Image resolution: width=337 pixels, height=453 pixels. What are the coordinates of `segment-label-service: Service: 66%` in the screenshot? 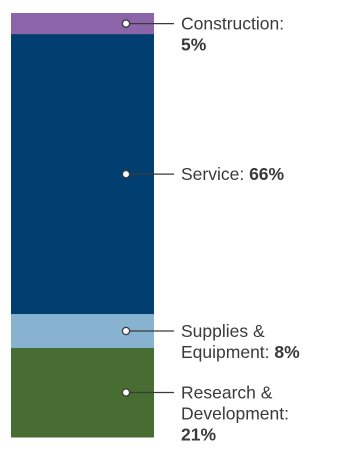 It's located at (233, 174).